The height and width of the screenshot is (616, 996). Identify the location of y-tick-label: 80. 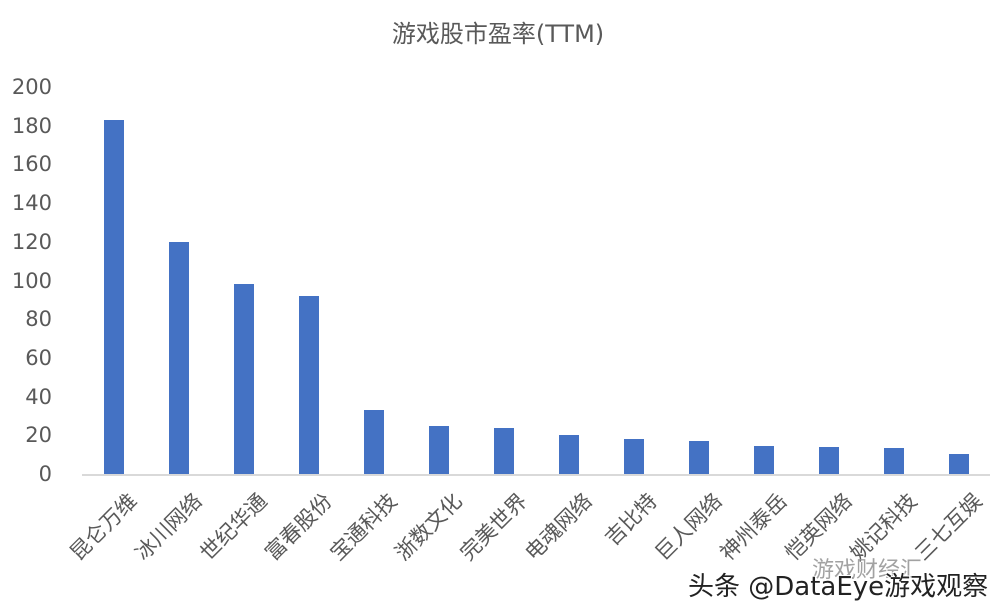
(38, 319).